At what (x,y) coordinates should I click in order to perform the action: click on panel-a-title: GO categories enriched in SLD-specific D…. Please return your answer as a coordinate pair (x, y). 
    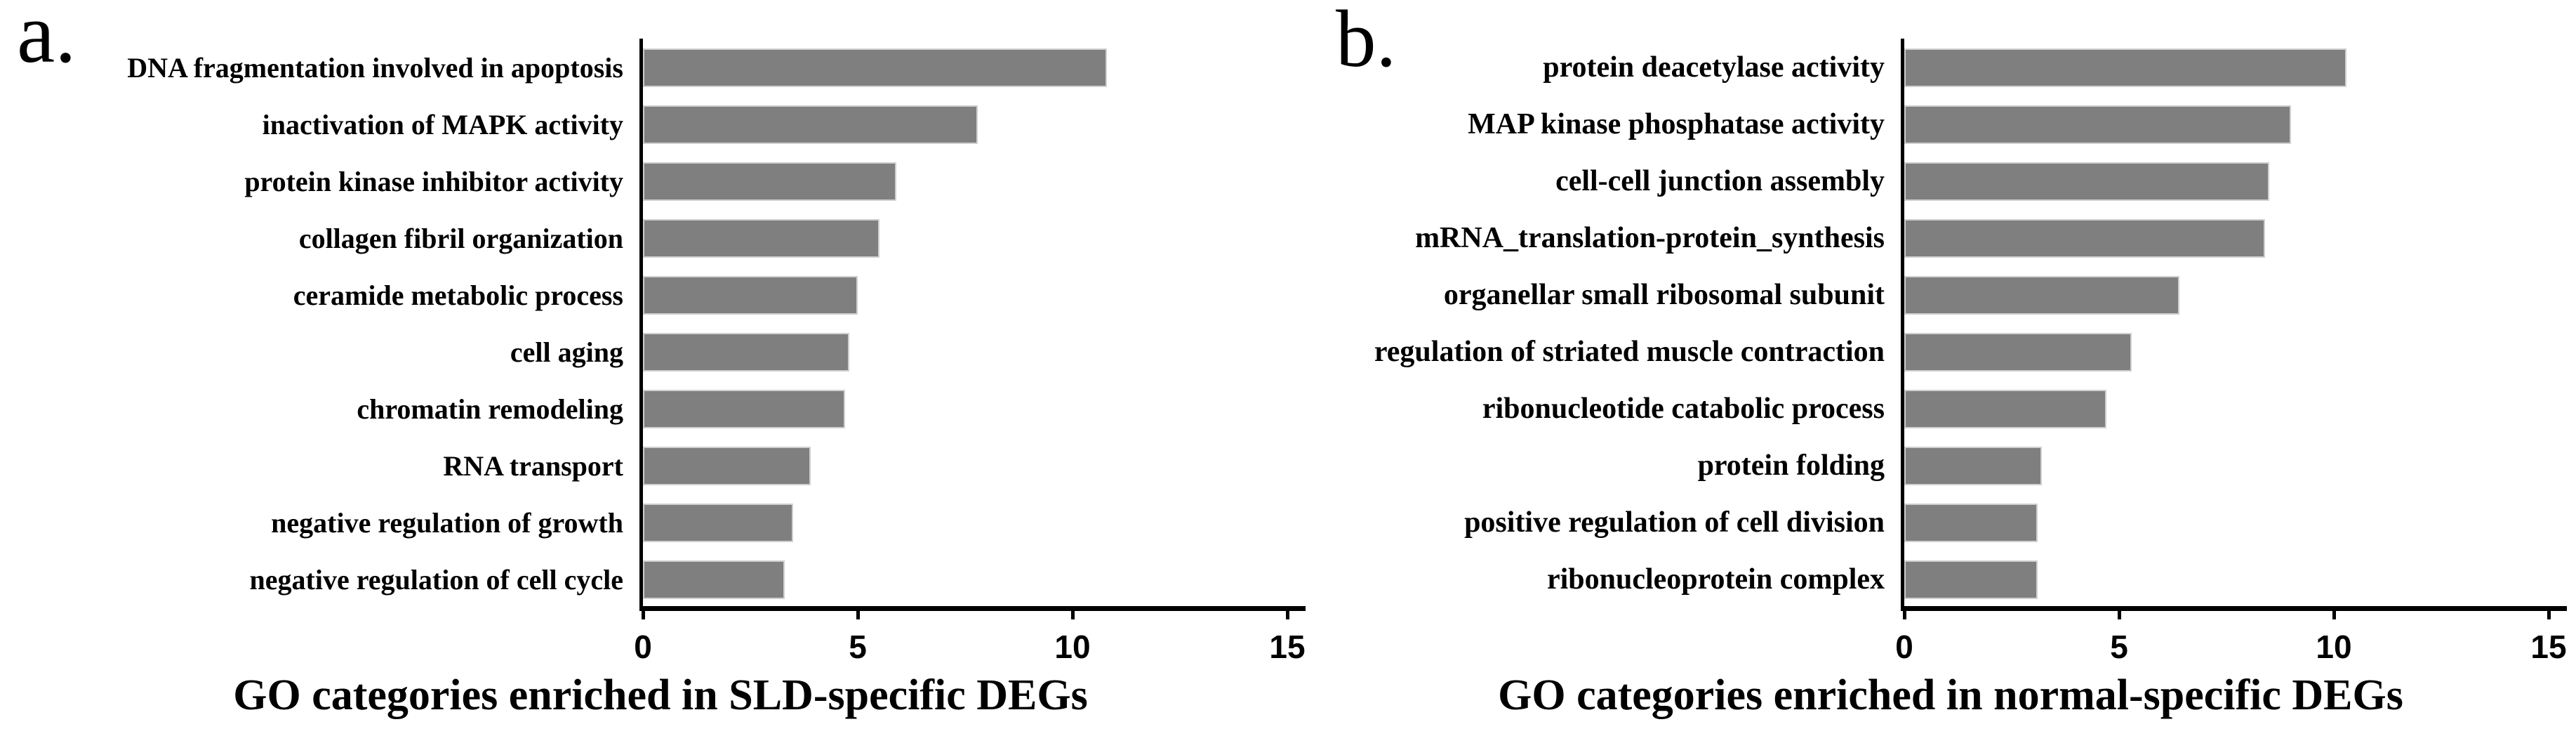
    Looking at the image, I should click on (661, 695).